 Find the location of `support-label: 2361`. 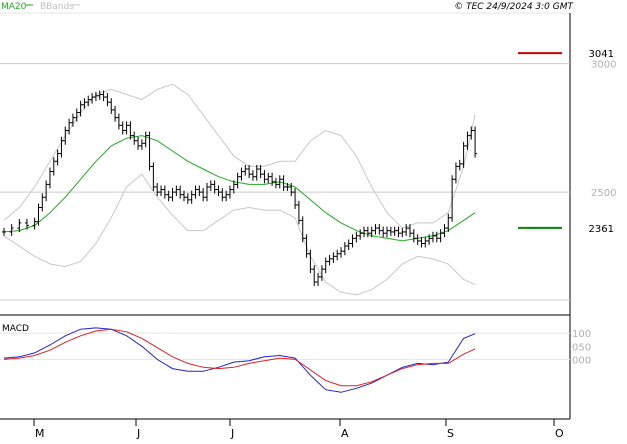

support-label: 2361 is located at coordinates (601, 229).